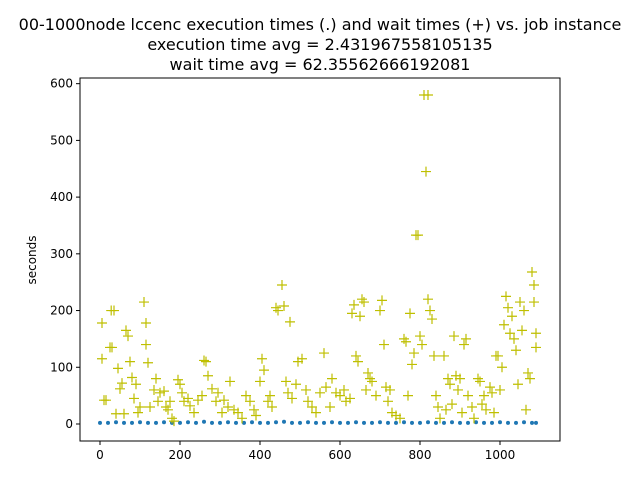 Image resolution: width=640 pixels, height=480 pixels. I want to click on y-tick-label: 200, so click(61, 311).